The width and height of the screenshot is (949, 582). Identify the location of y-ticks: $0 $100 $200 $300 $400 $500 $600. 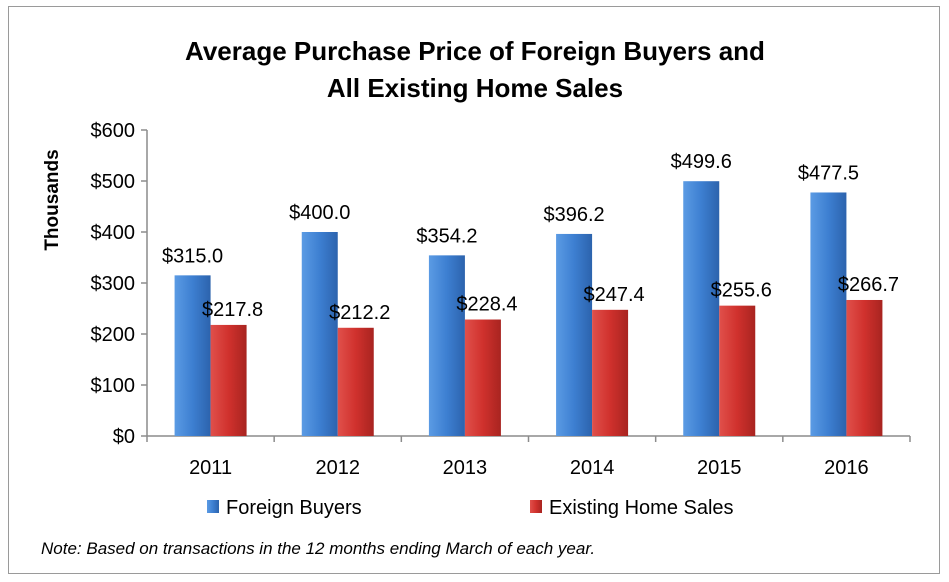
(119, 284).